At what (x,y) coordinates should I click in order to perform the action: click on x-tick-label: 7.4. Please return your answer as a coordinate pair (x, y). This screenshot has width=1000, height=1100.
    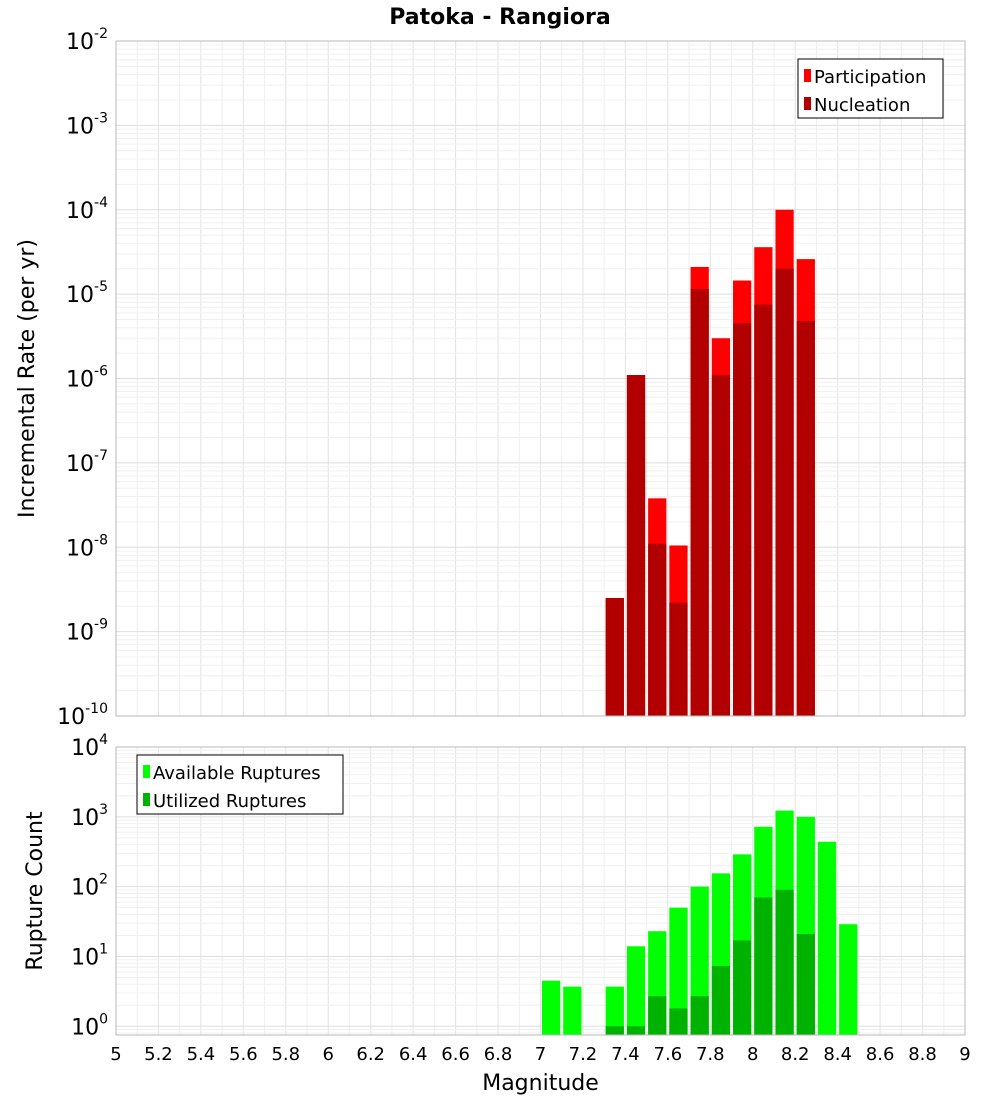
    Looking at the image, I should click on (625, 1054).